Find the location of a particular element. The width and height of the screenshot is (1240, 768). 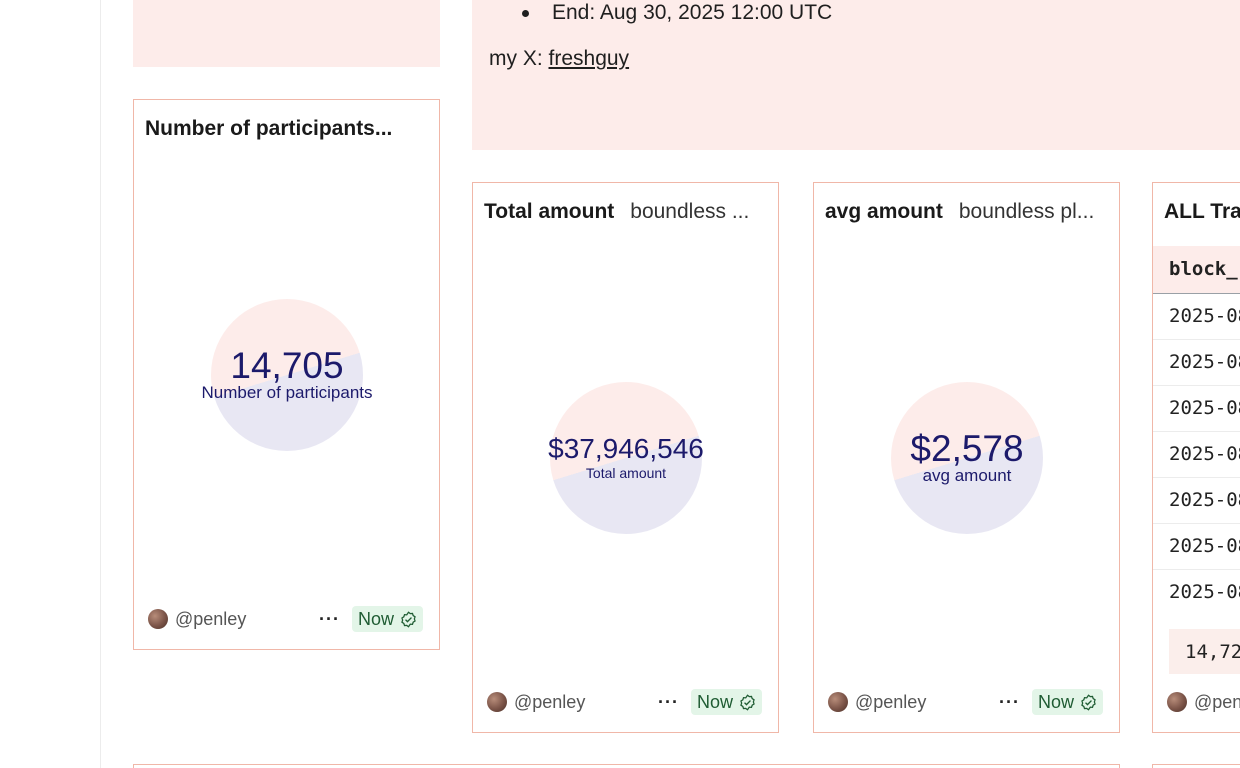

x-handle-link: freshguy is located at coordinates (589, 58).